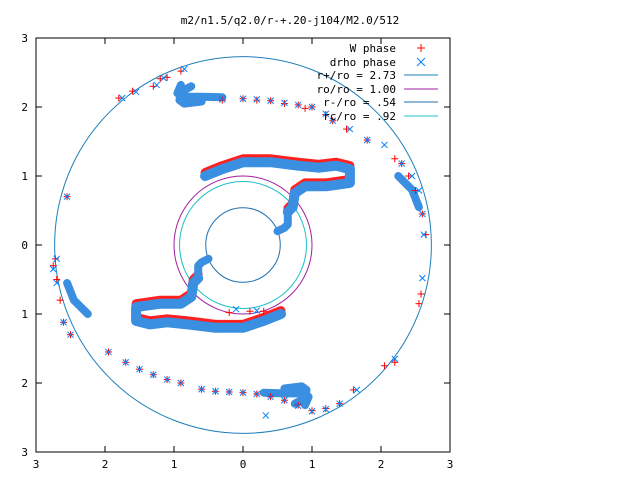 The width and height of the screenshot is (640, 480). Describe the element at coordinates (295, 395) in the screenshot. I see `arm-outer-br` at that location.